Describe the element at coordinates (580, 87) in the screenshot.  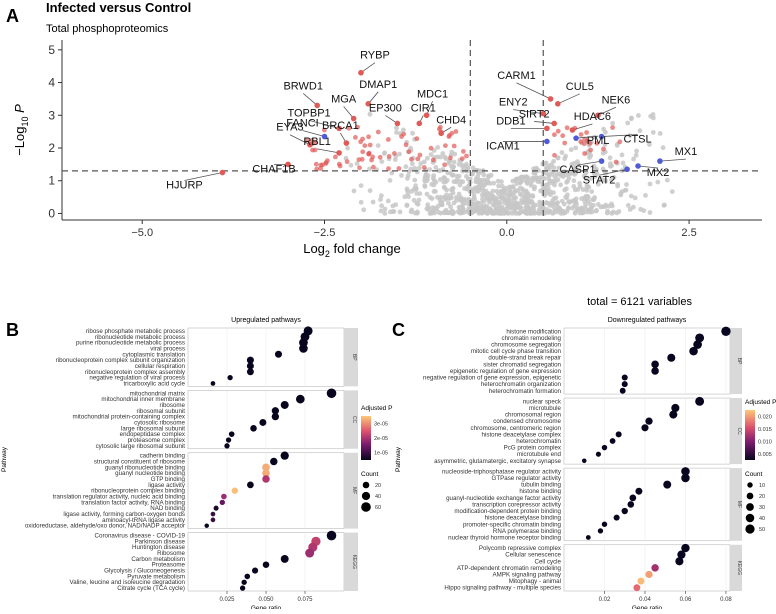
I see `point-label: CUL5` at that location.